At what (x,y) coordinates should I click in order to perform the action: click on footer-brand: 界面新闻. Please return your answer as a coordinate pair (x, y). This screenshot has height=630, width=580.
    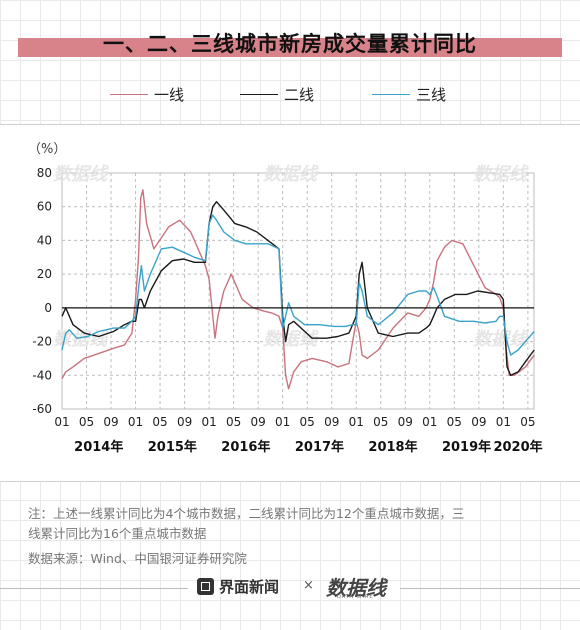
    Looking at the image, I should click on (249, 587).